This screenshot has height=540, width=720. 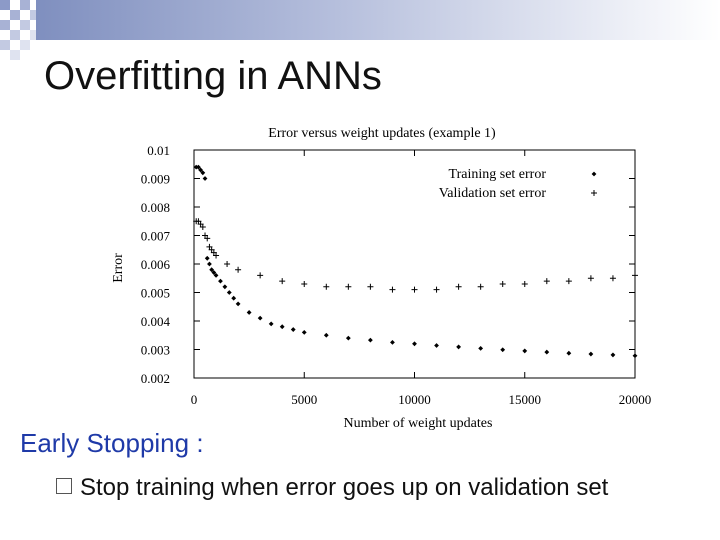 I want to click on chart-title: Error versus weight updates (example 1), so click(x=382, y=133).